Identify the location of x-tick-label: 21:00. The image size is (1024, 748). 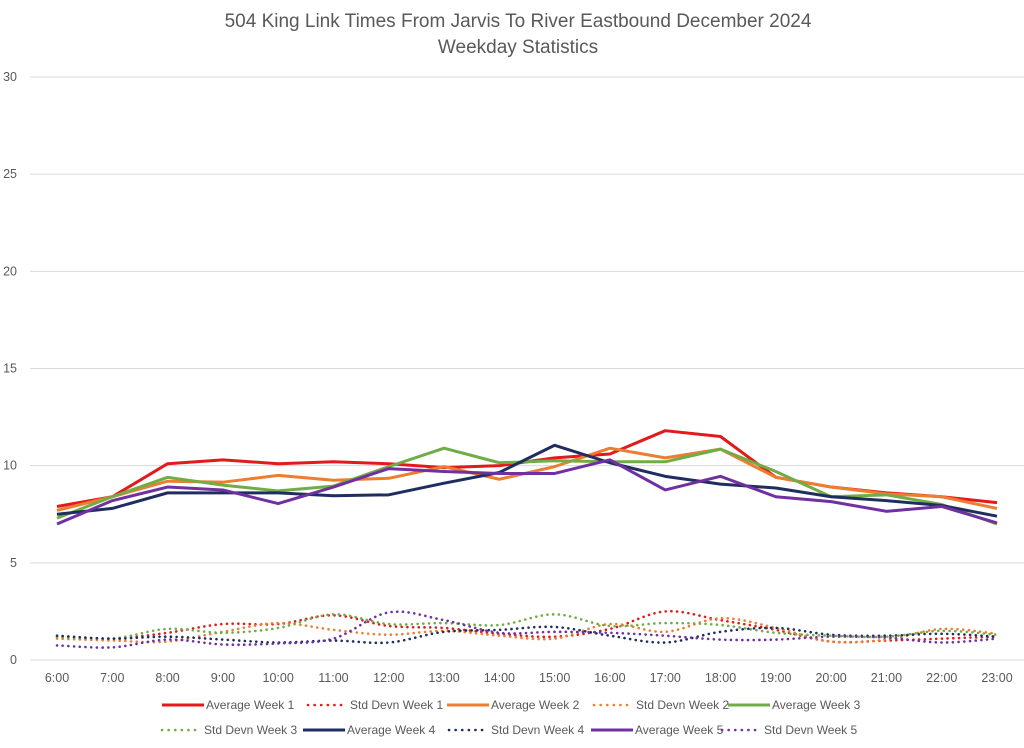
(886, 678).